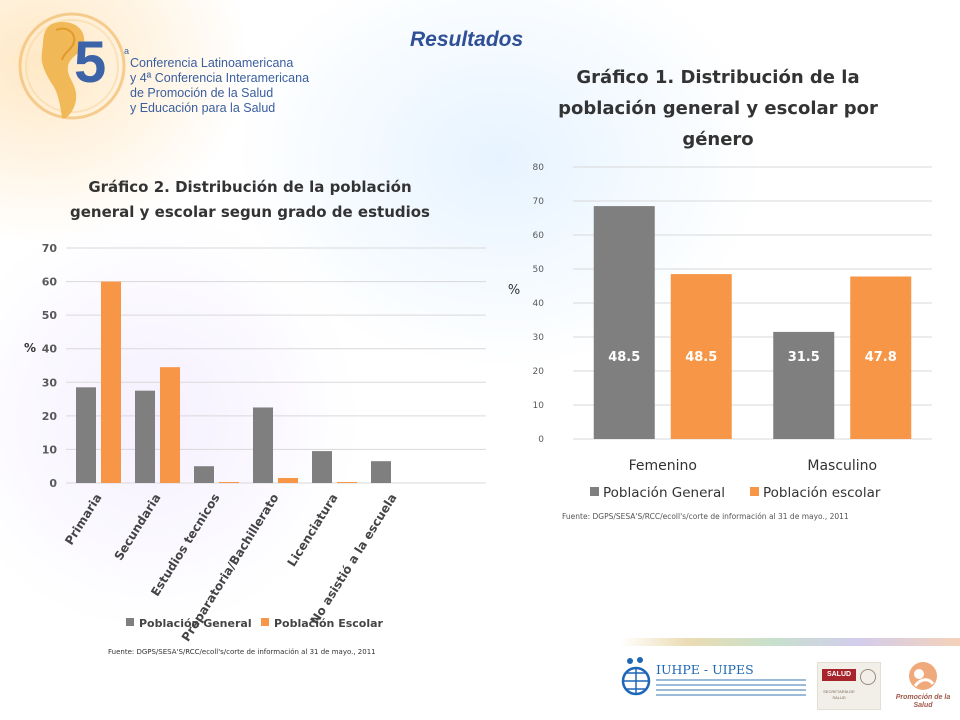  What do you see at coordinates (849, 686) in the screenshot?
I see `salud-logo: SALUD SECRETARÍA DE SALUD` at bounding box center [849, 686].